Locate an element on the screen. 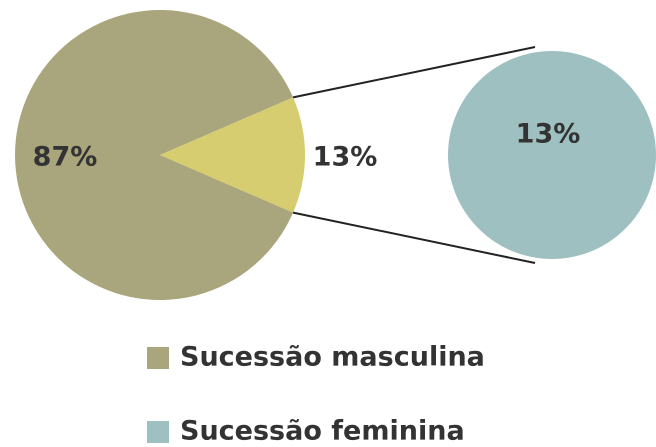 This screenshot has height=447, width=656. secondary-pie is located at coordinates (552, 155).